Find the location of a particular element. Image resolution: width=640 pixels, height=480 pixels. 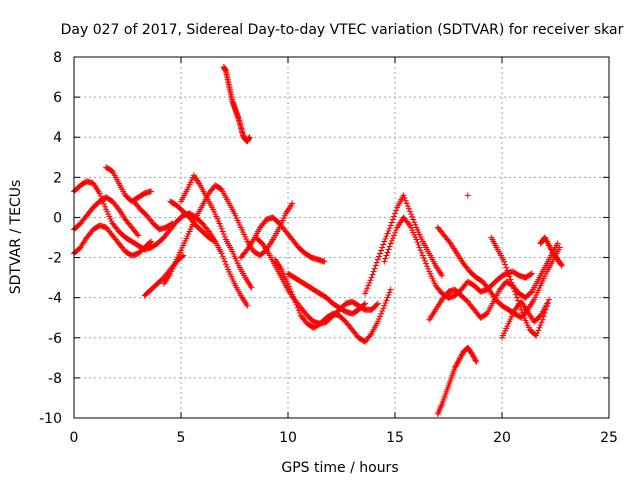

x-tick-label: 10 is located at coordinates (288, 438).